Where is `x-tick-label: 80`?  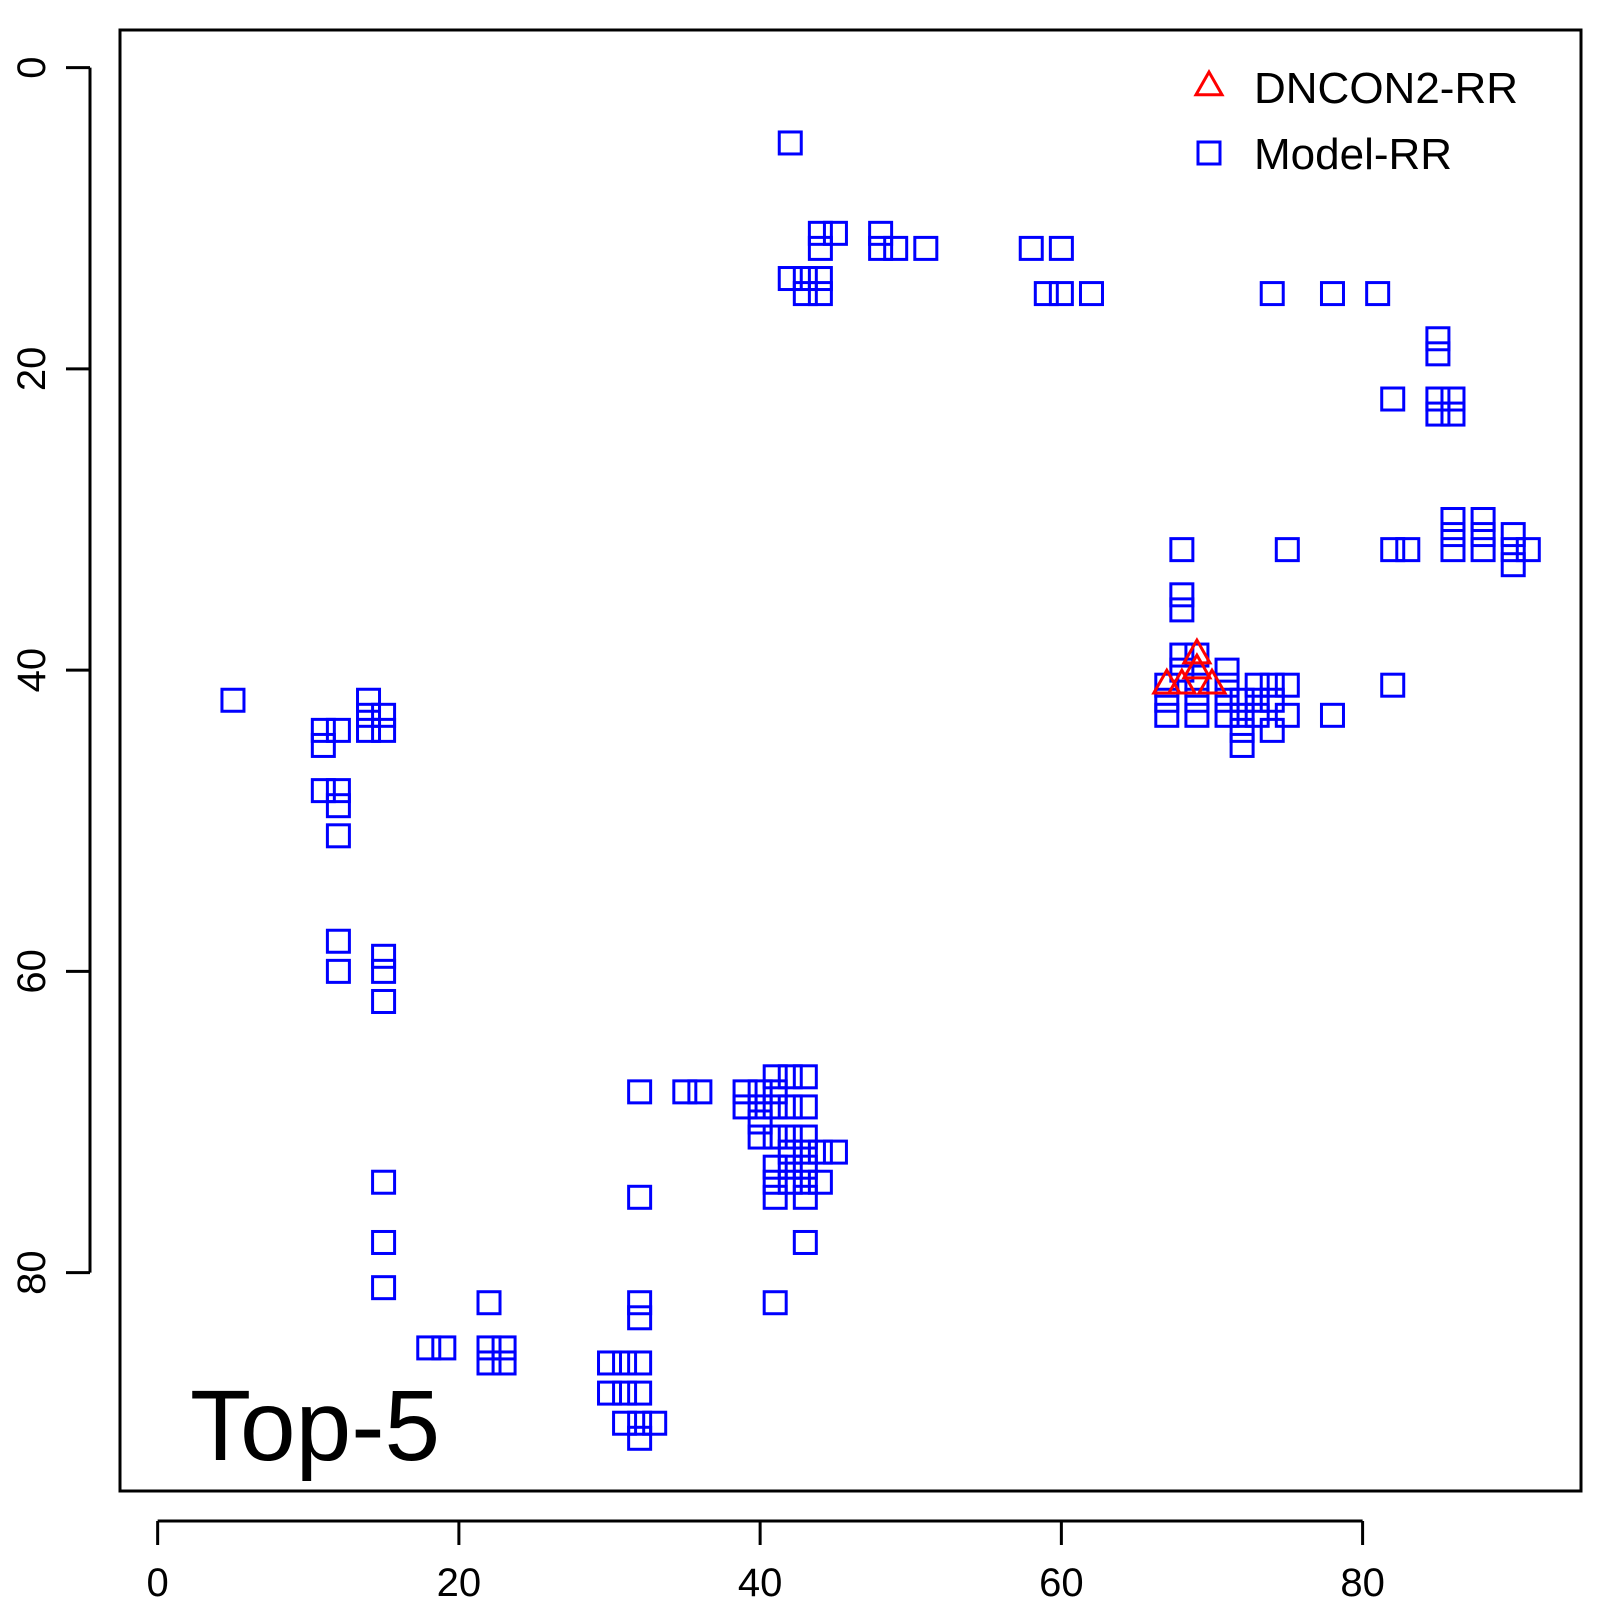 x-tick-label: 80 is located at coordinates (1362, 1580).